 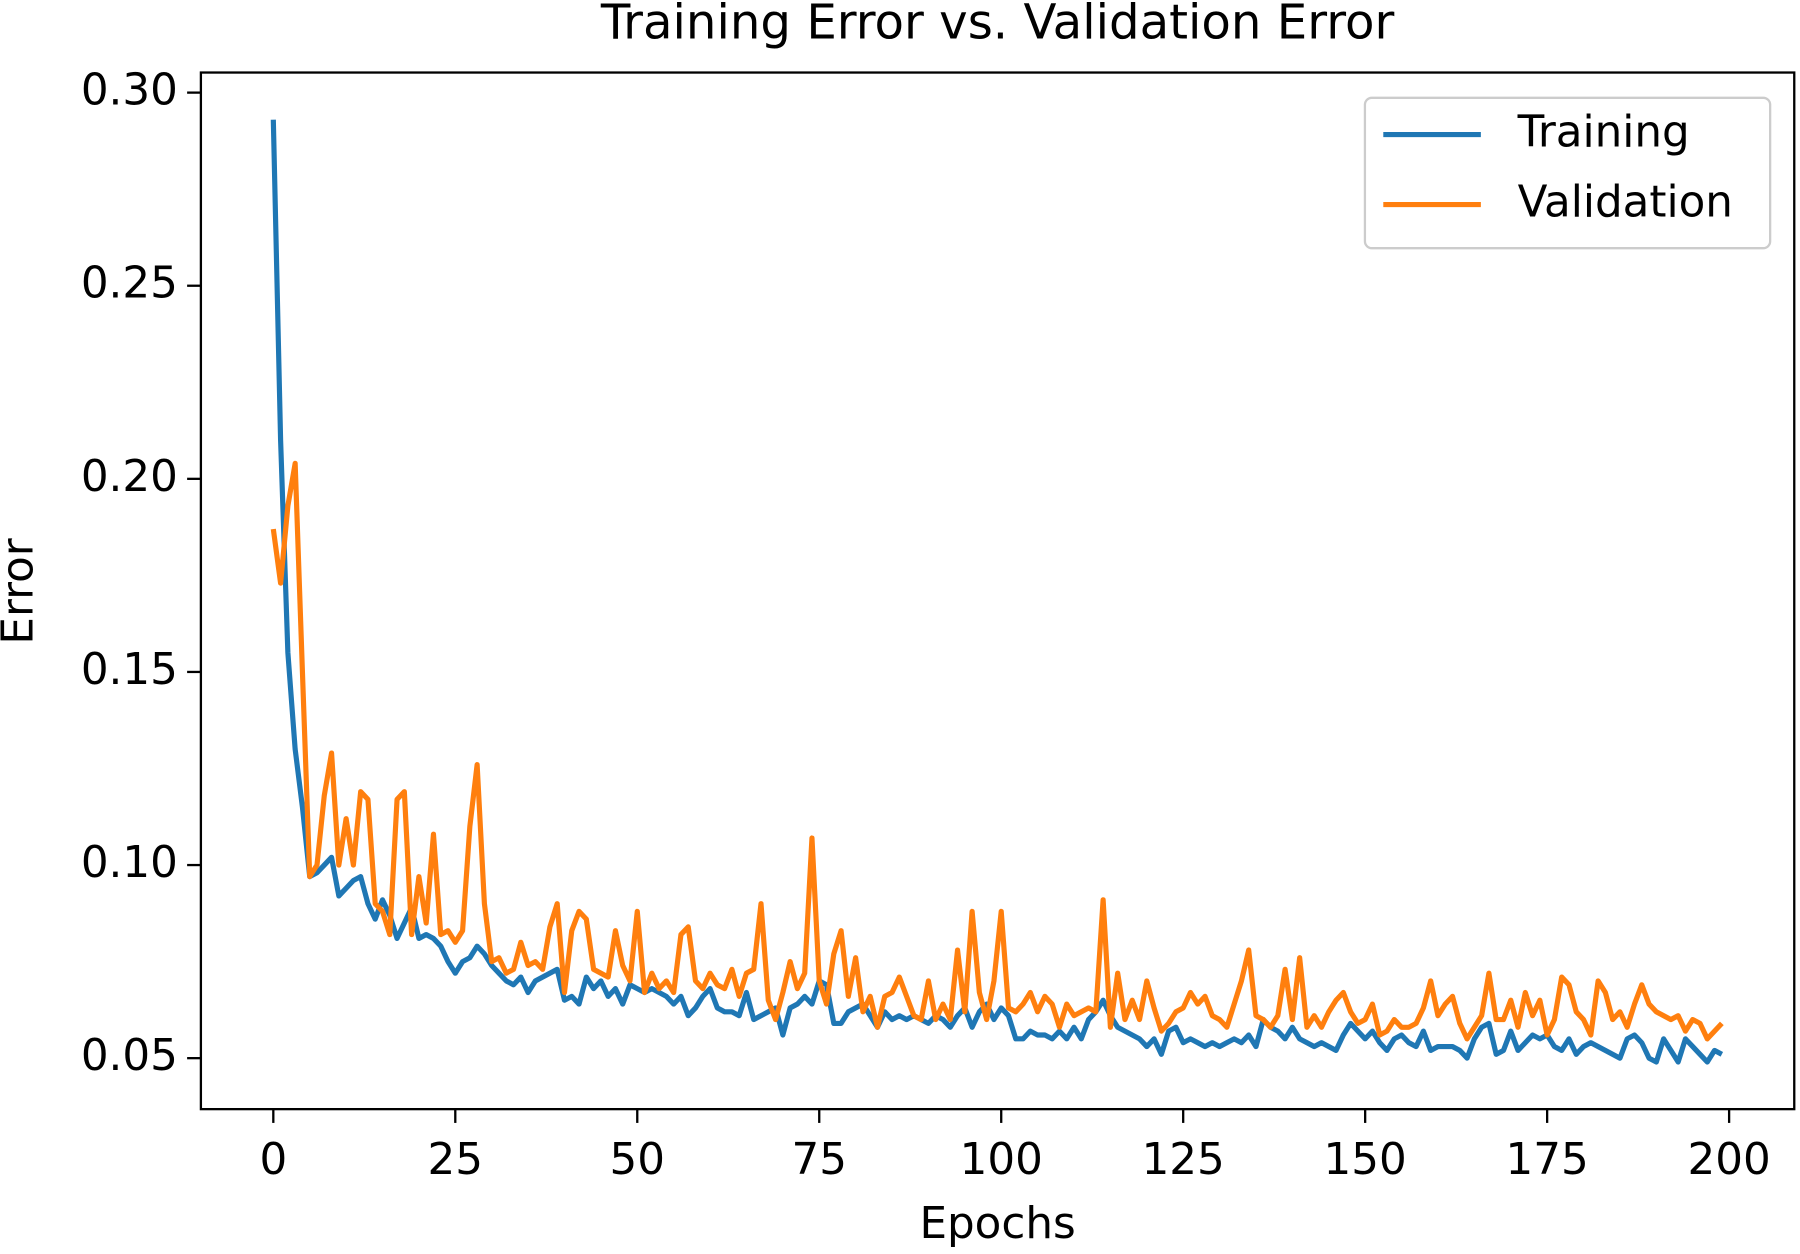 I want to click on legend-label: Validation, so click(x=1625, y=203).